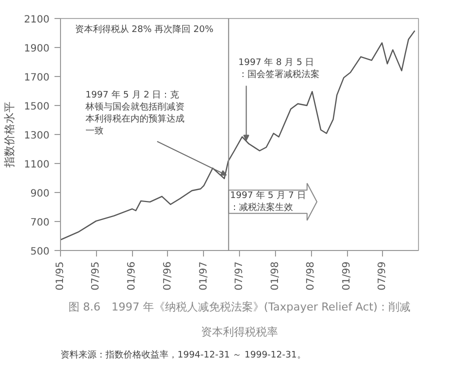 The image size is (468, 365). I want to click on y-axis-title: 指数价格水平, so click(9, 135).